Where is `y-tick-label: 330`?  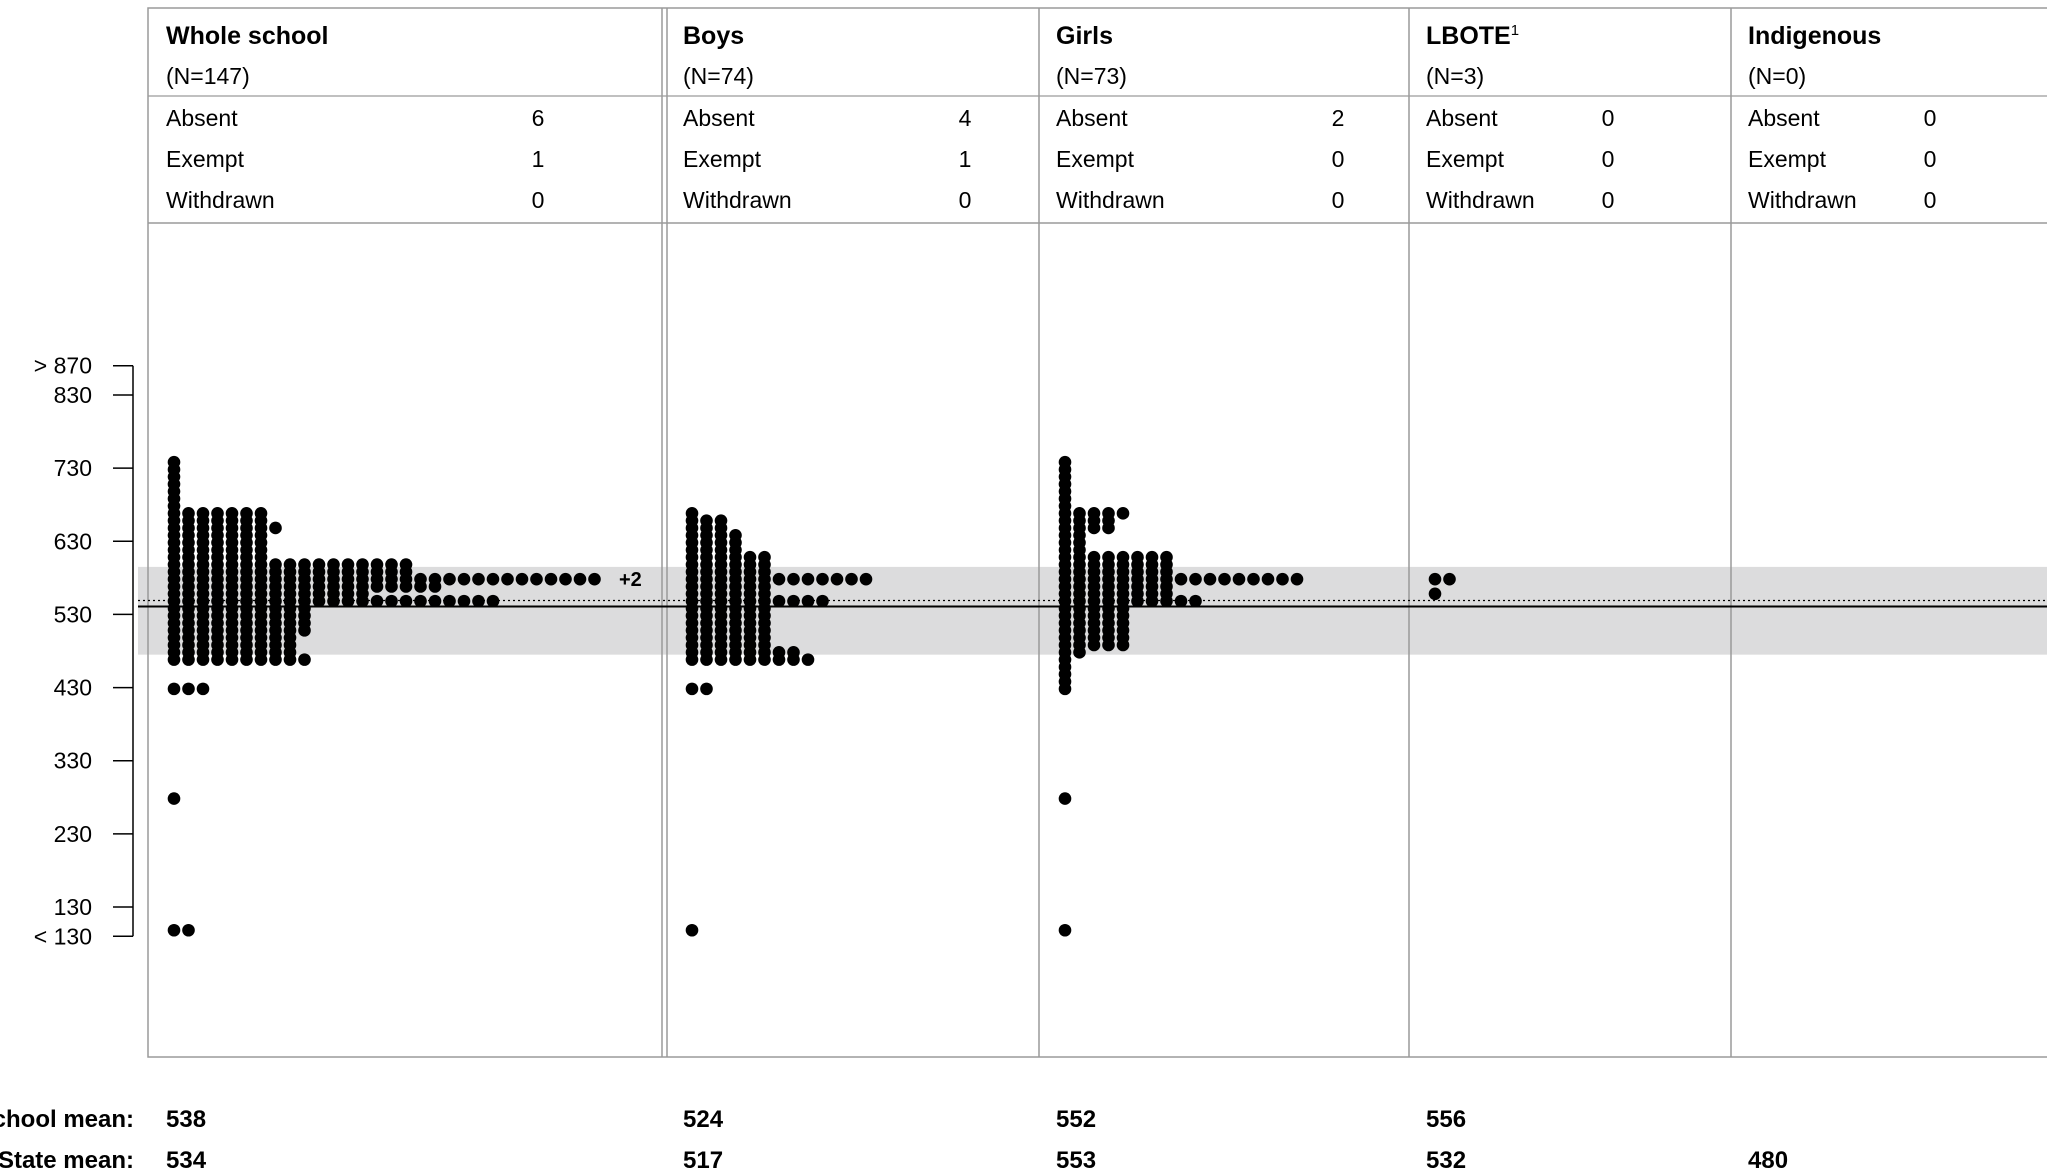 y-tick-label: 330 is located at coordinates (73, 761).